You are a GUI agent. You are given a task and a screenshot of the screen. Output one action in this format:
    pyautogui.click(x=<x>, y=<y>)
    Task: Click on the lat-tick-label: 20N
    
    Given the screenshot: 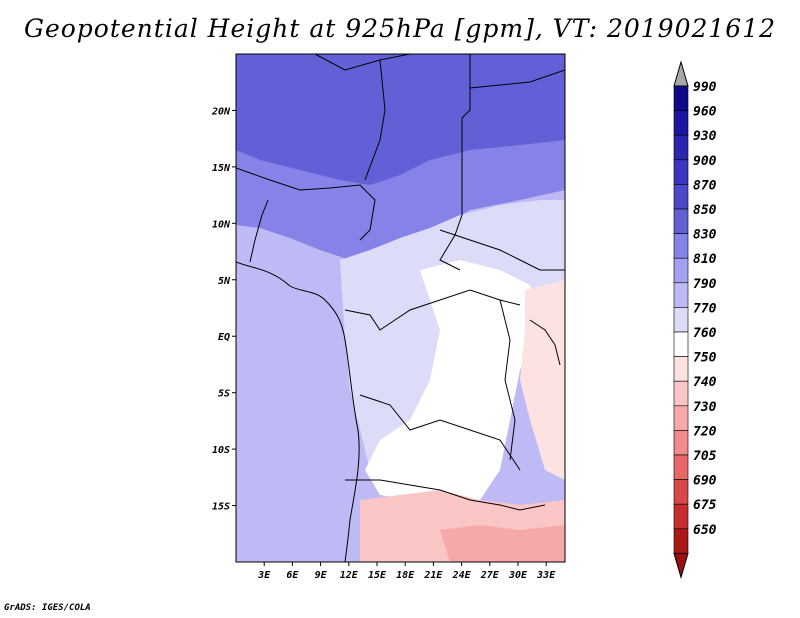 What is the action you would take?
    pyautogui.click(x=221, y=111)
    